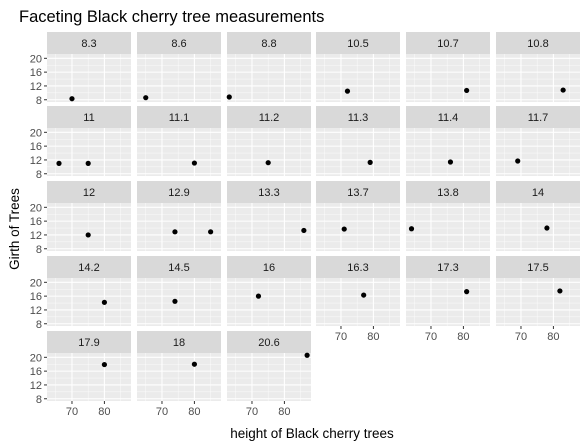  What do you see at coordinates (88, 118) in the screenshot?
I see `facet-strip-label: 11` at bounding box center [88, 118].